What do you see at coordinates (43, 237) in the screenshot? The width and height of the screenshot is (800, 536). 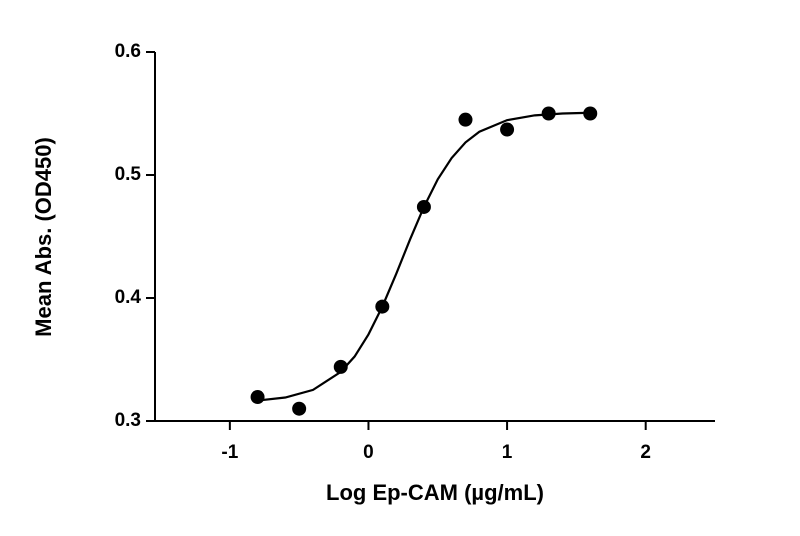 I see `y-axis-label: Mean Abs. (OD450)` at bounding box center [43, 237].